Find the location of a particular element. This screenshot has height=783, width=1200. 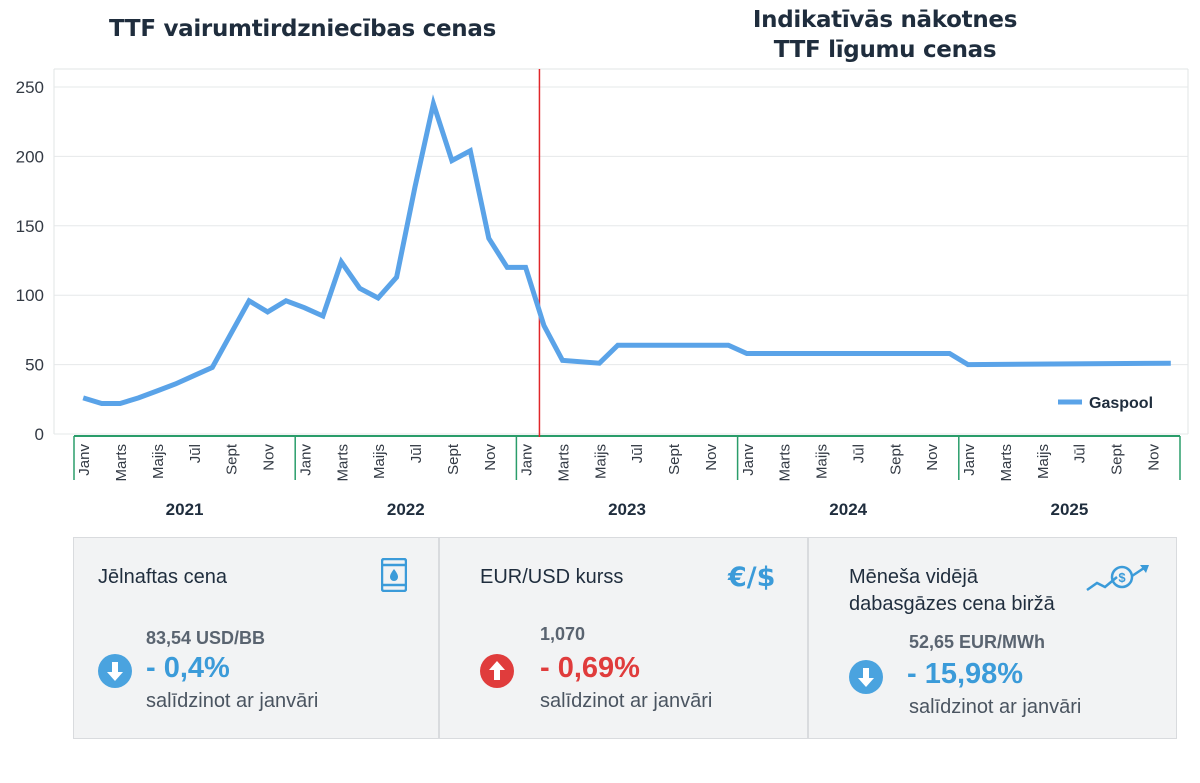

card-value: 83,54 USD/BB is located at coordinates (206, 638).